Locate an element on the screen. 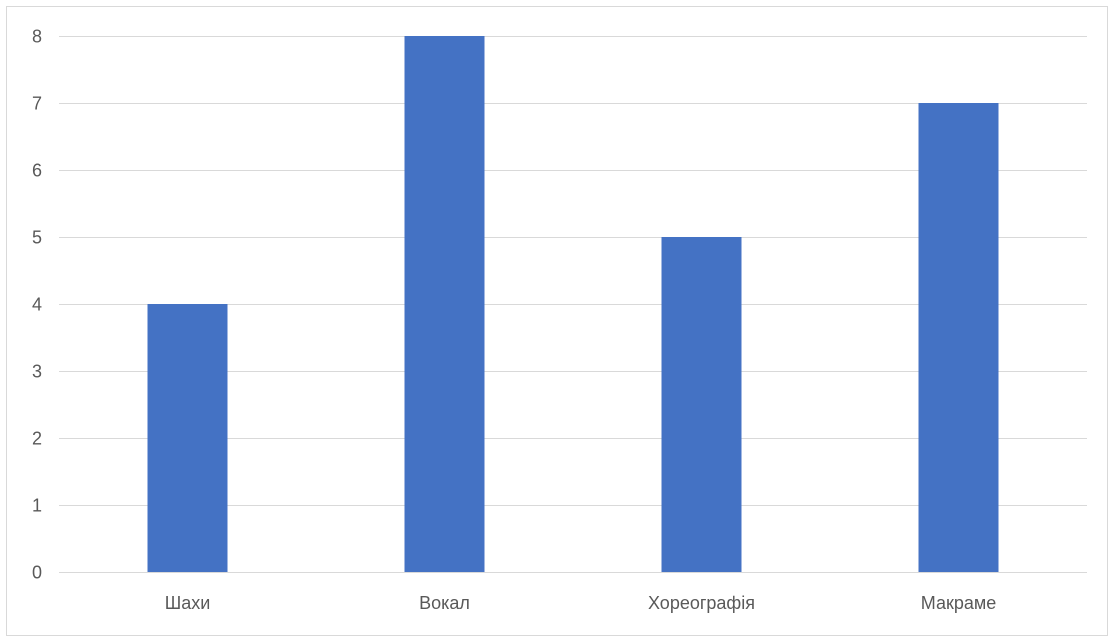  x-tick-label: Шахи is located at coordinates (188, 603).